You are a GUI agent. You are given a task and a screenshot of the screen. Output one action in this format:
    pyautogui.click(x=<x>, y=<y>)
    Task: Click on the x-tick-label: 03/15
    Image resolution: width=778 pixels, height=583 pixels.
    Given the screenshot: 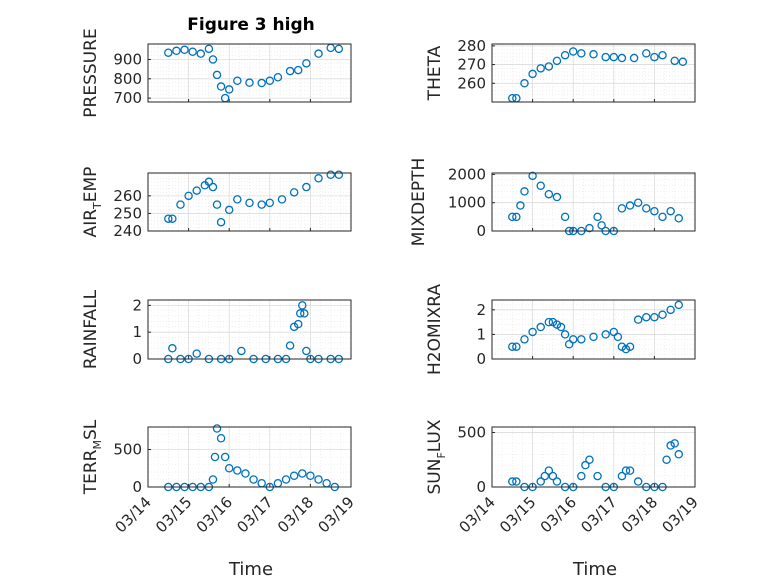 What is the action you would take?
    pyautogui.click(x=517, y=514)
    